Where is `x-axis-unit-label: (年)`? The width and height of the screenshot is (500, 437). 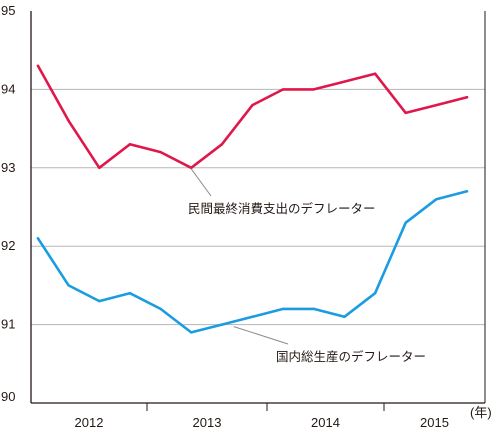 x-axis-unit-label: (年) is located at coordinates (481, 412).